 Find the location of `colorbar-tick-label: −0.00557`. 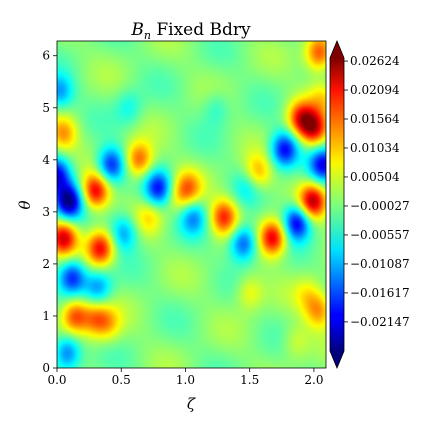

colorbar-tick-label: −0.00557 is located at coordinates (380, 235).